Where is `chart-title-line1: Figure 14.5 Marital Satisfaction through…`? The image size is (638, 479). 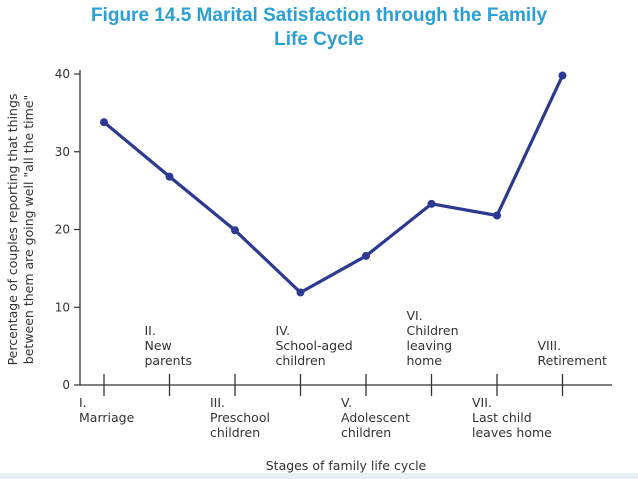
chart-title-line1: Figure 14.5 Marital Satisfaction through… is located at coordinates (319, 15).